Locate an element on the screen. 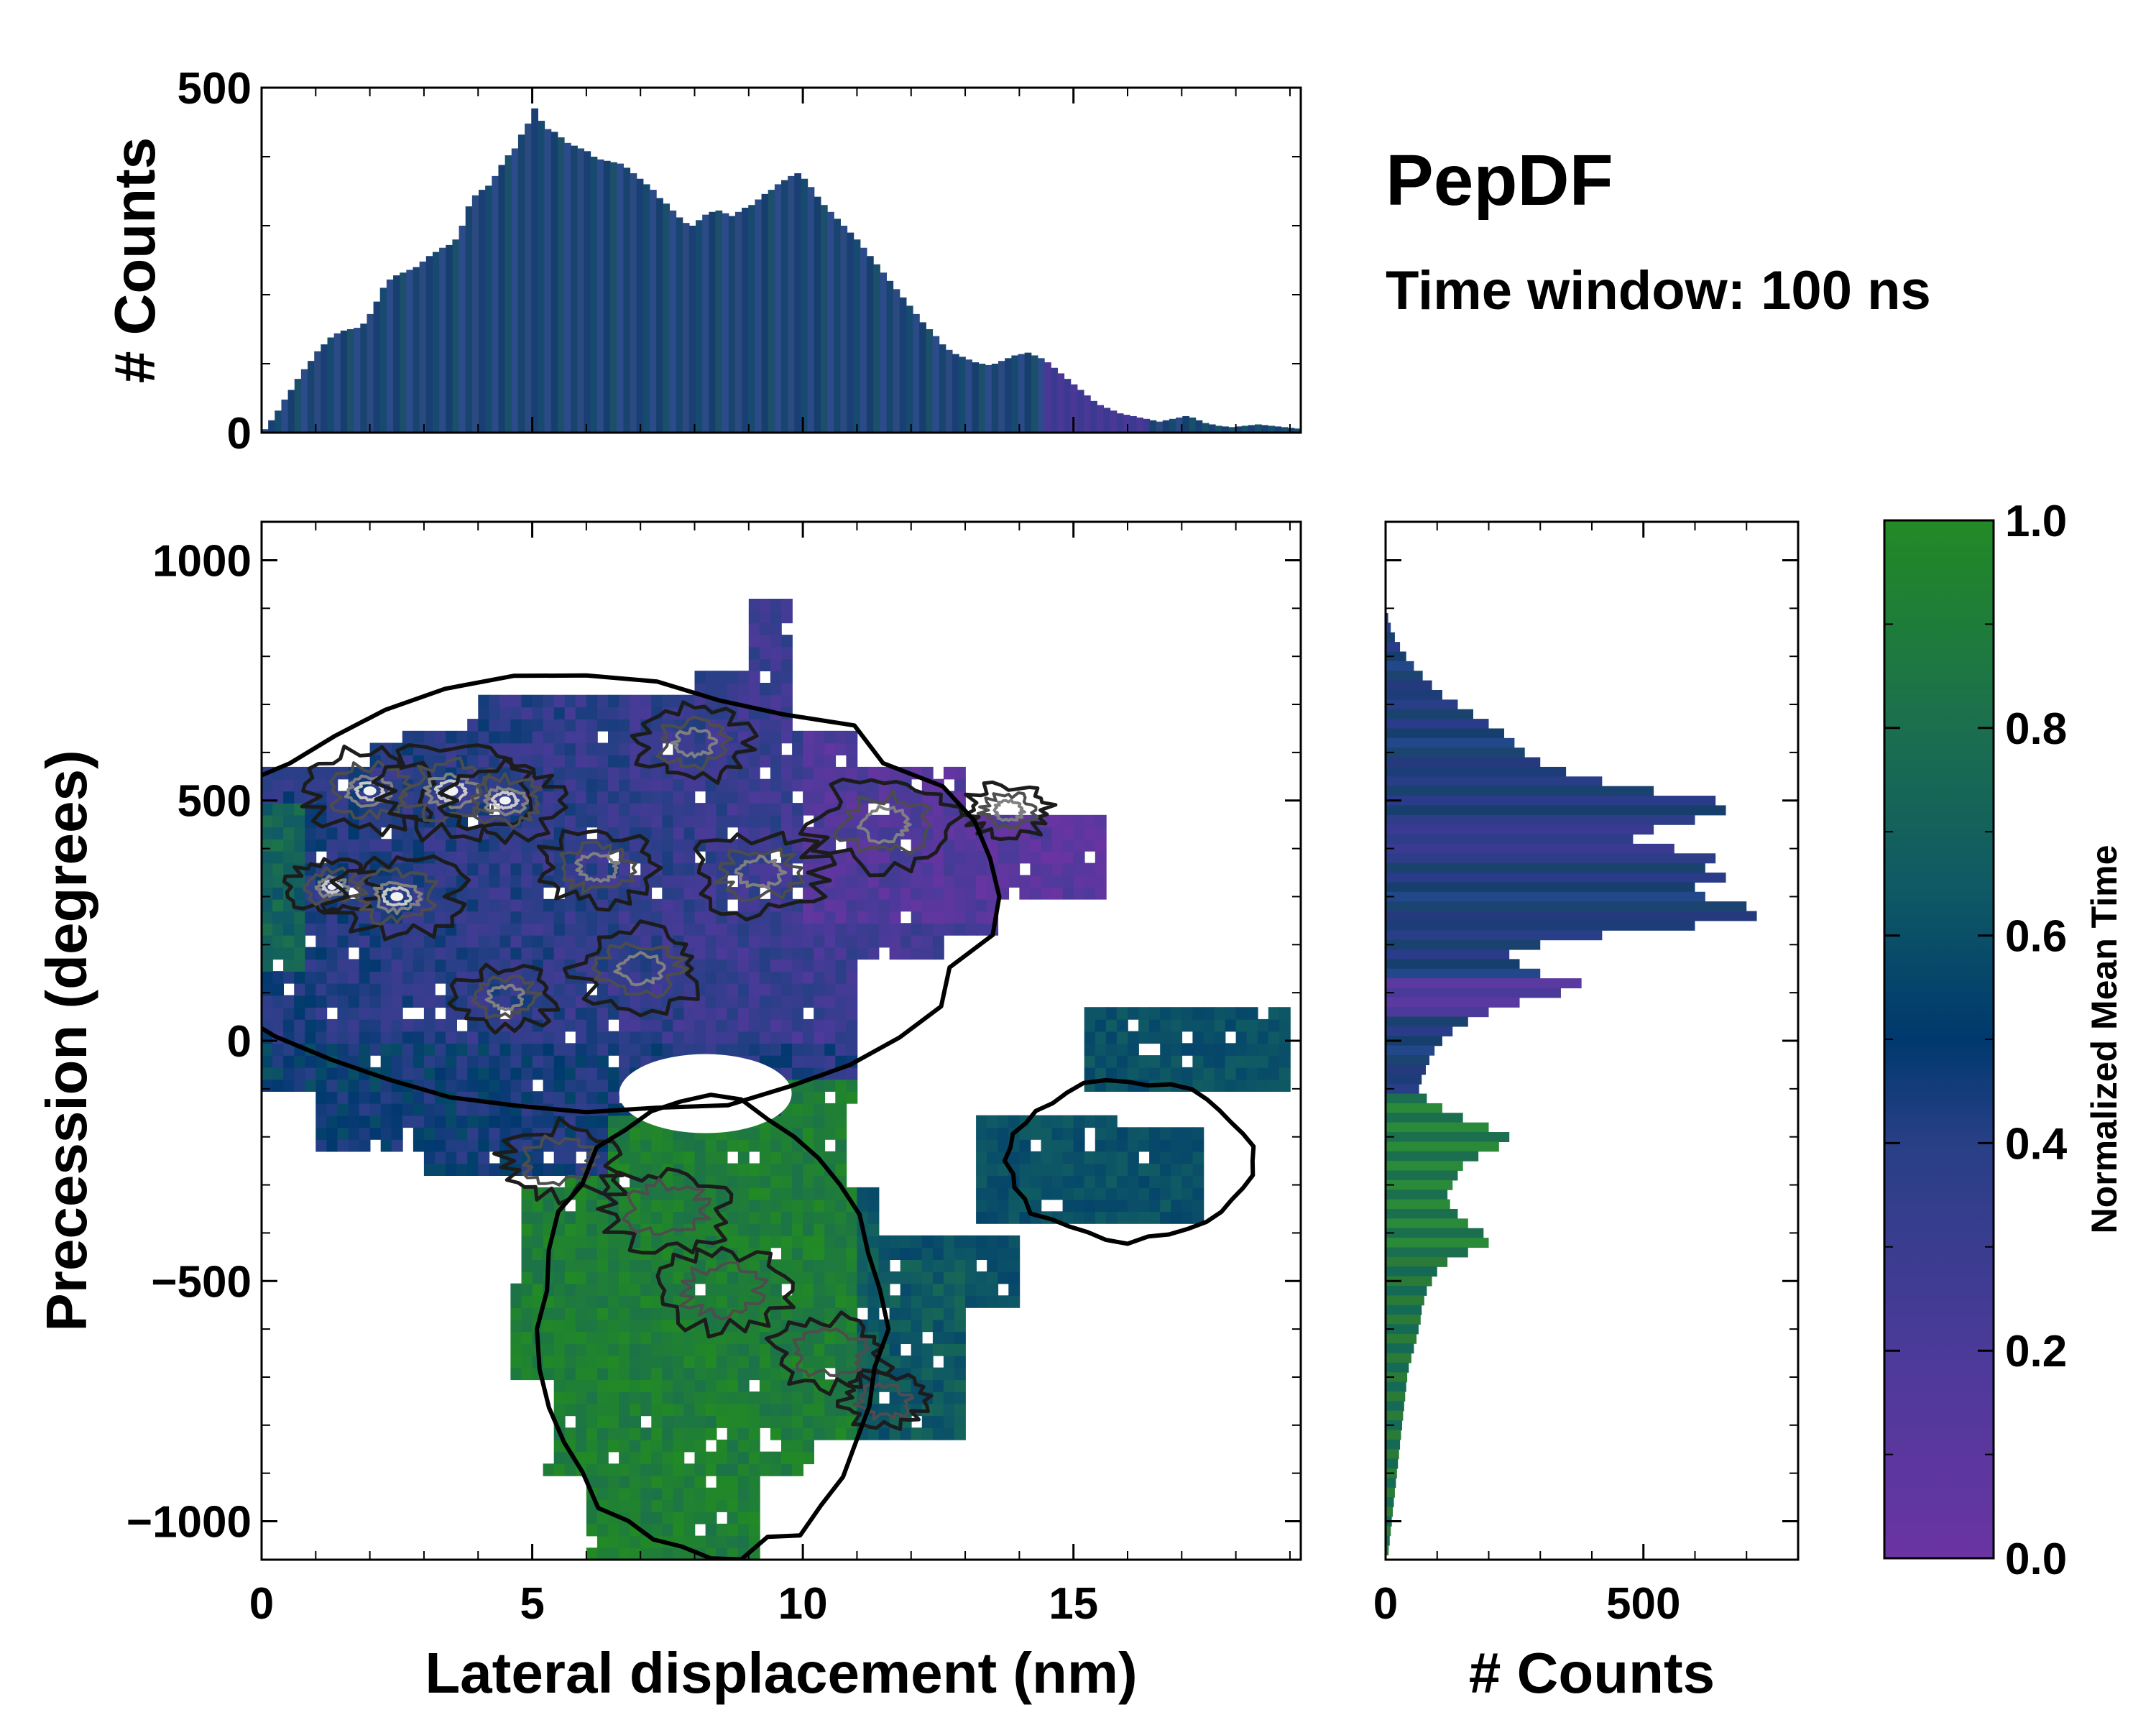  top-ytick-label: 0 is located at coordinates (239, 434).